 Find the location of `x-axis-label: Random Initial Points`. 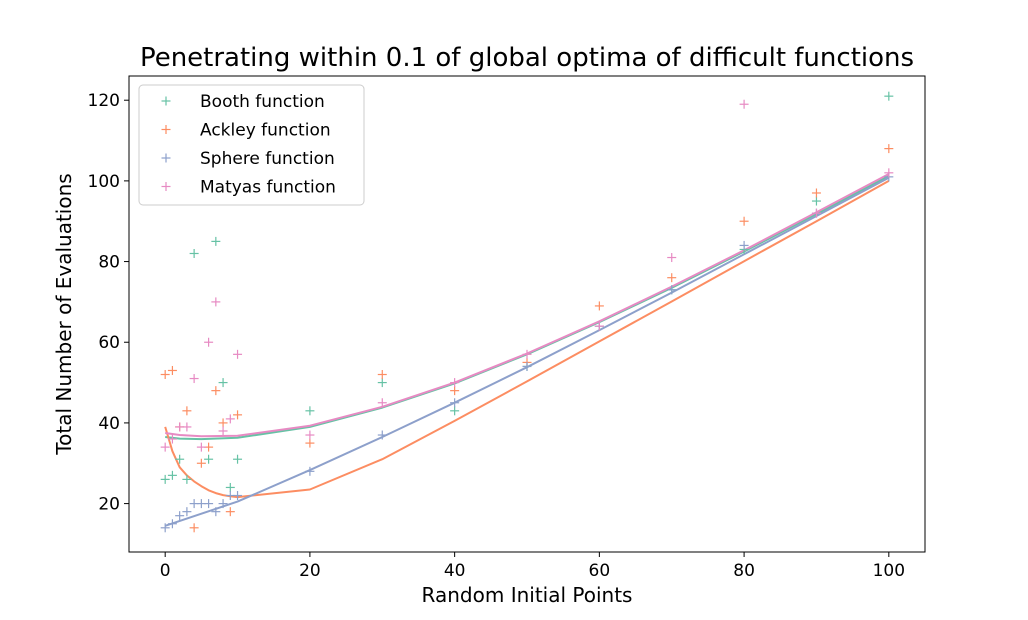

x-axis-label: Random Initial Points is located at coordinates (527, 595).